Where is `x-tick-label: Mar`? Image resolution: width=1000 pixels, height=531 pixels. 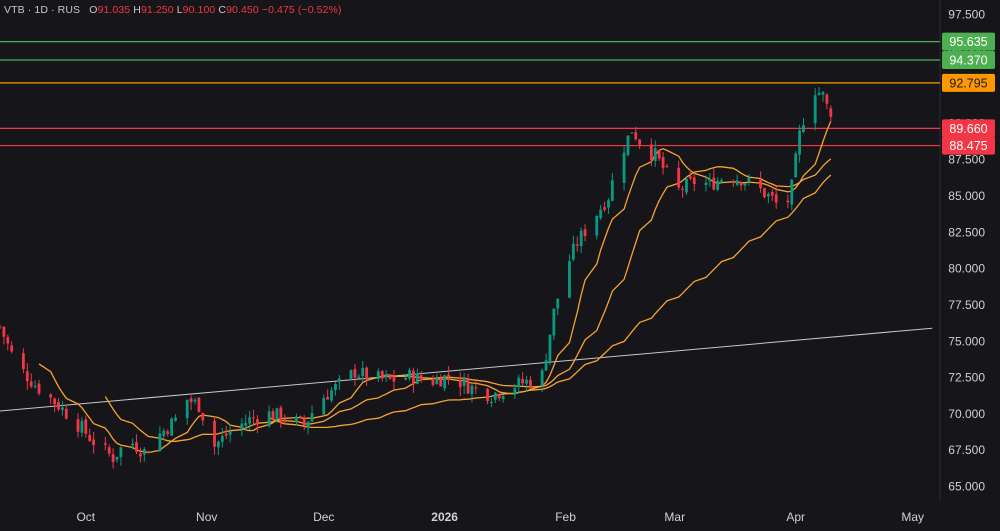
x-tick-label: Mar is located at coordinates (674, 517).